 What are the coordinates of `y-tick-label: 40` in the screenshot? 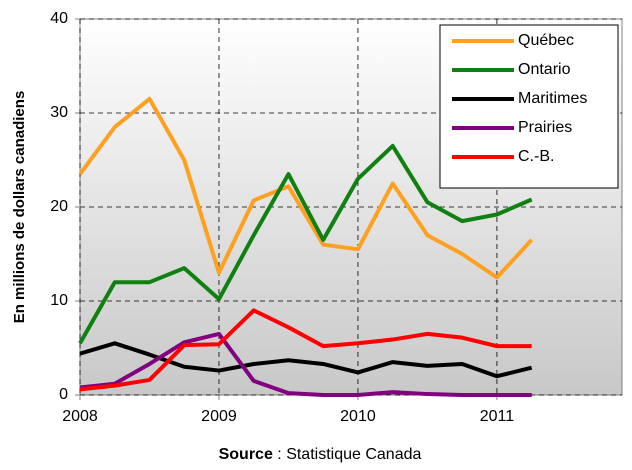 It's located at (59, 18).